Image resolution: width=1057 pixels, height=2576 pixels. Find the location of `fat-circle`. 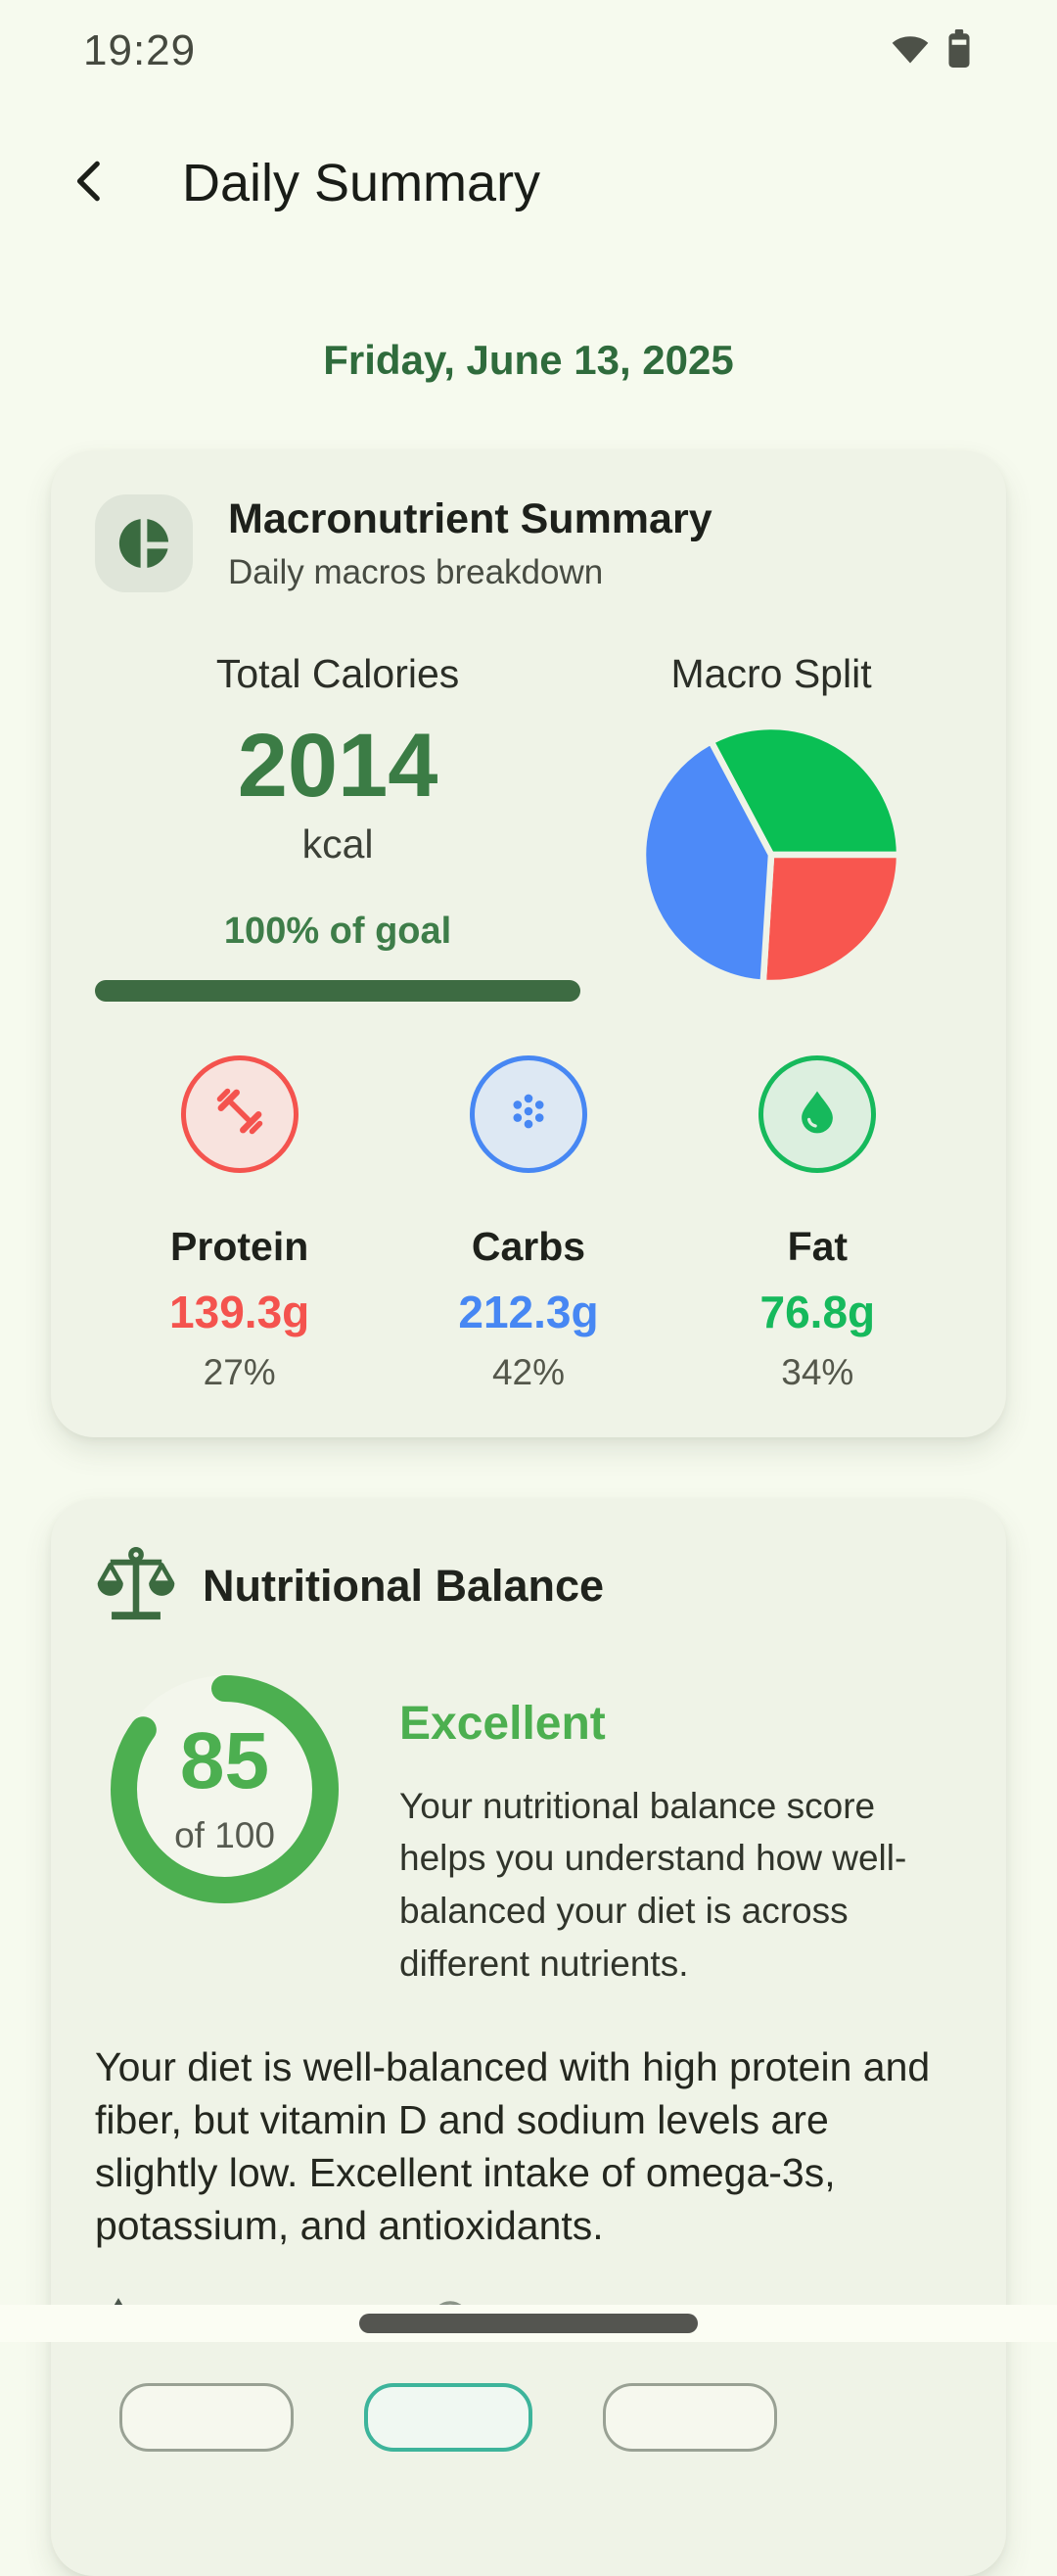

fat-circle is located at coordinates (817, 1113).